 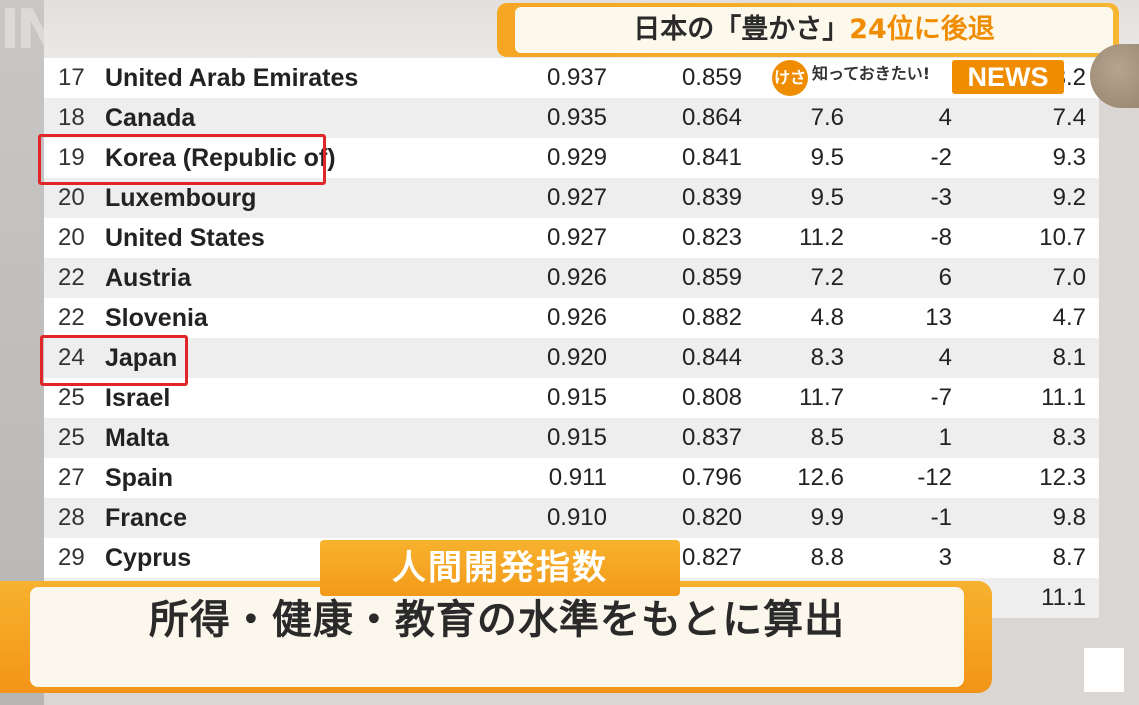 I want to click on value-cell: 7.4, so click(x=1069, y=117).